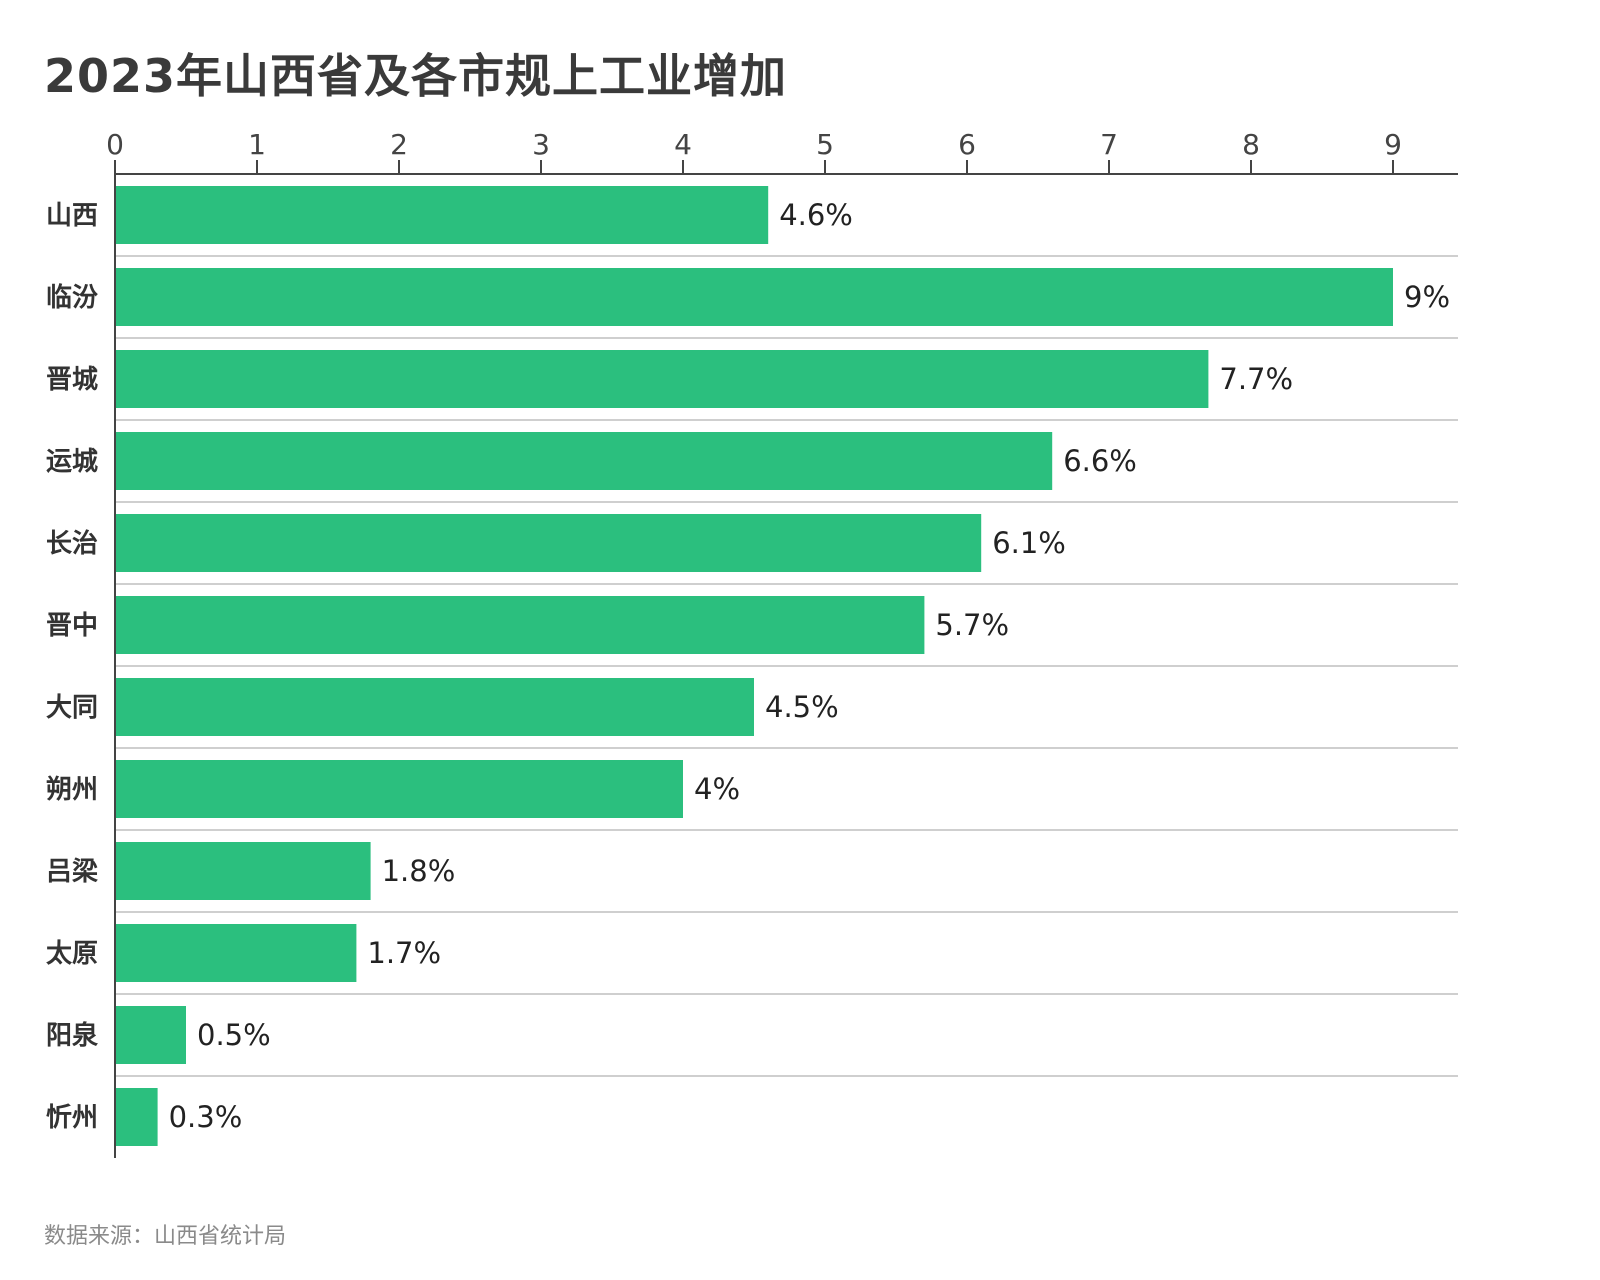 The image size is (1600, 1280). What do you see at coordinates (541, 144) in the screenshot?
I see `x-tick-label: 3` at bounding box center [541, 144].